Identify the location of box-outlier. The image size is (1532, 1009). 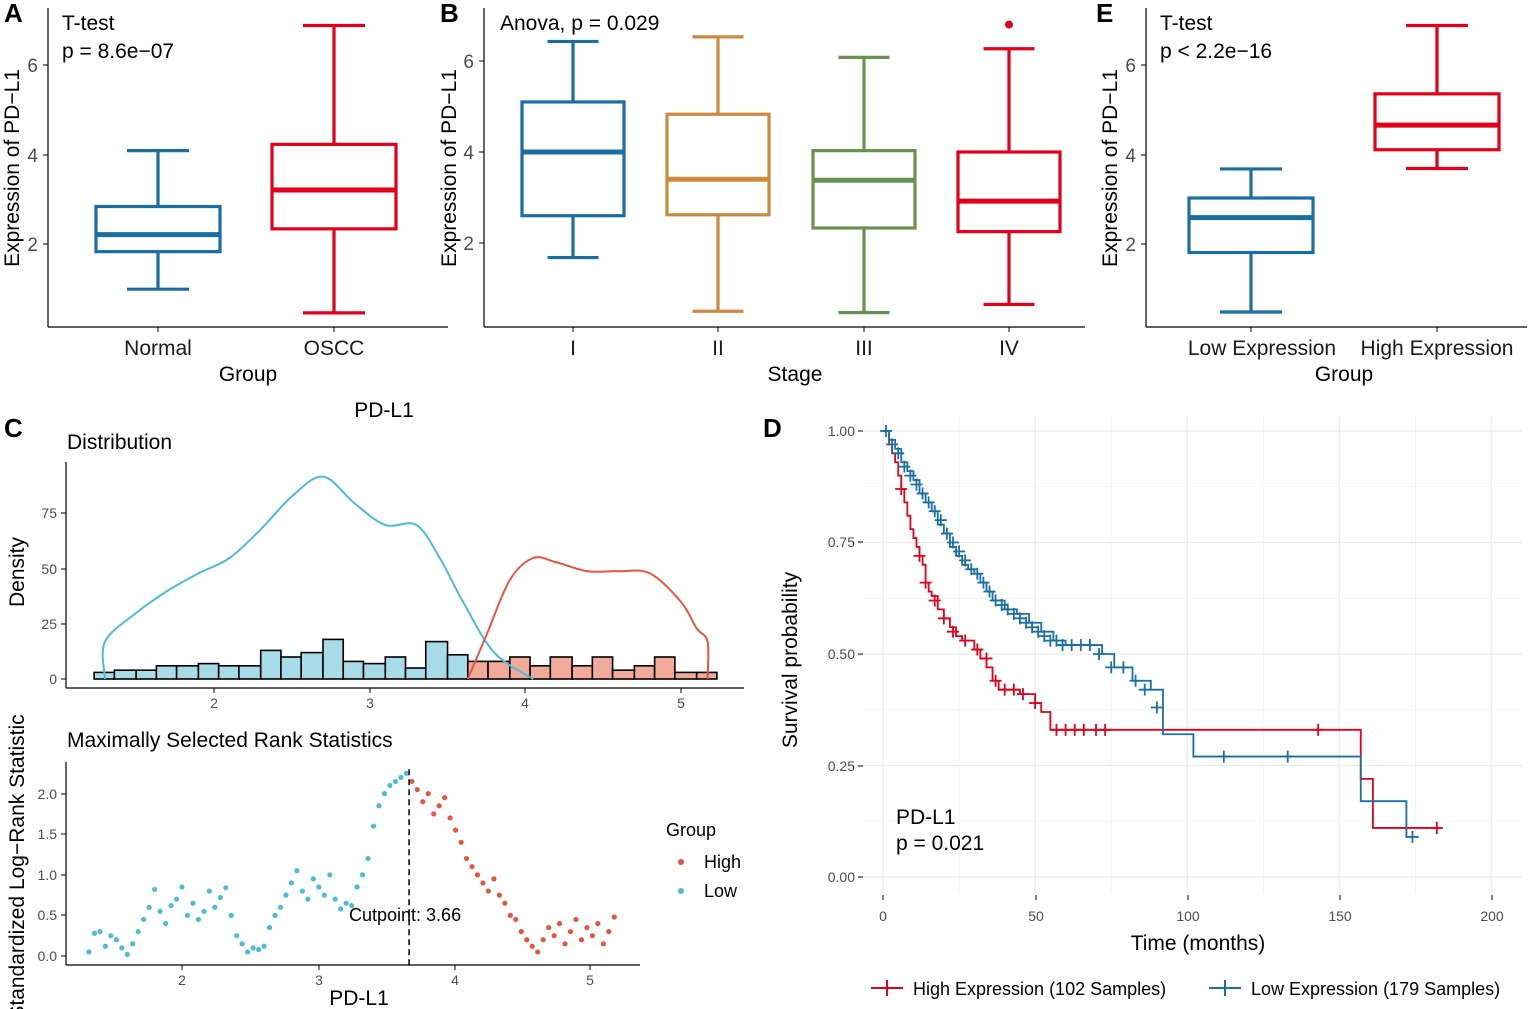
(1009, 24).